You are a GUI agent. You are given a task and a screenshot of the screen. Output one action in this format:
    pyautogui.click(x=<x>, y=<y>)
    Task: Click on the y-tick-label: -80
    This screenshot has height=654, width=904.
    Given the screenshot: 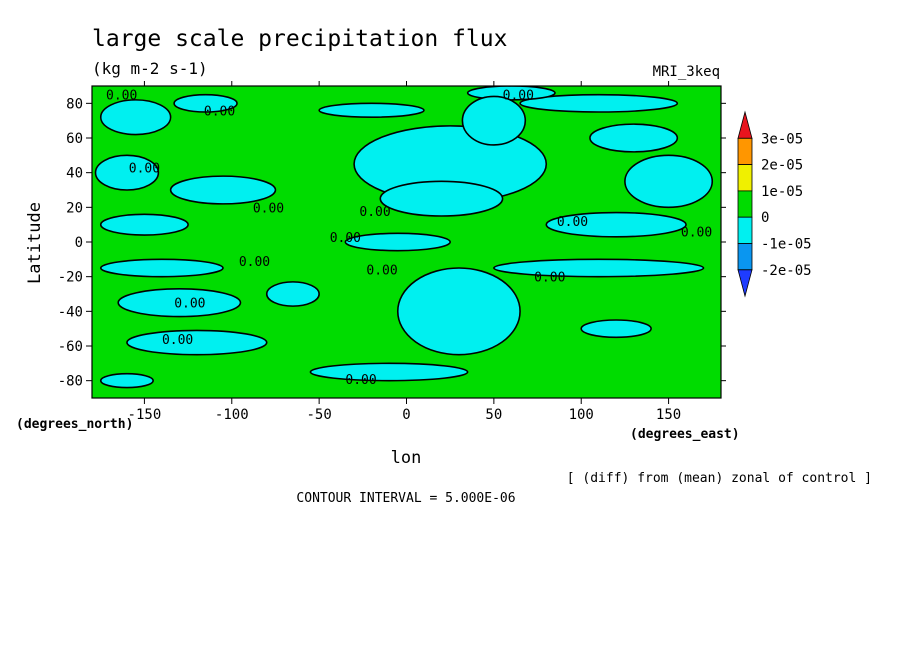 What is the action you would take?
    pyautogui.click(x=70, y=382)
    